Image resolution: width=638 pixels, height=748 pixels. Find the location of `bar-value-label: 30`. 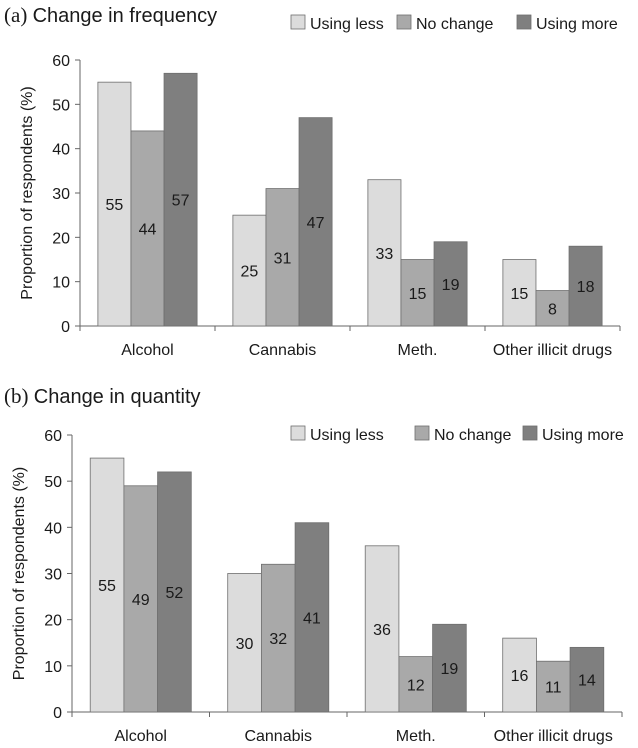

bar-value-label: 30 is located at coordinates (245, 644).